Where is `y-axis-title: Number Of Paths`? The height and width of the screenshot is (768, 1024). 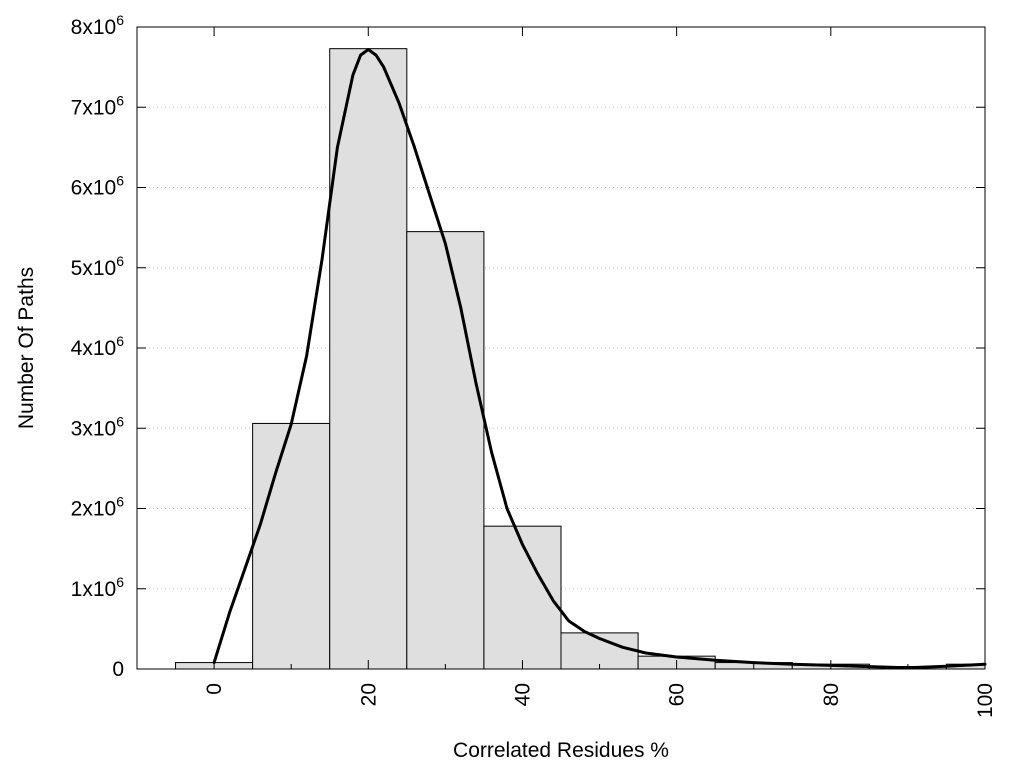
y-axis-title: Number Of Paths is located at coordinates (26, 348).